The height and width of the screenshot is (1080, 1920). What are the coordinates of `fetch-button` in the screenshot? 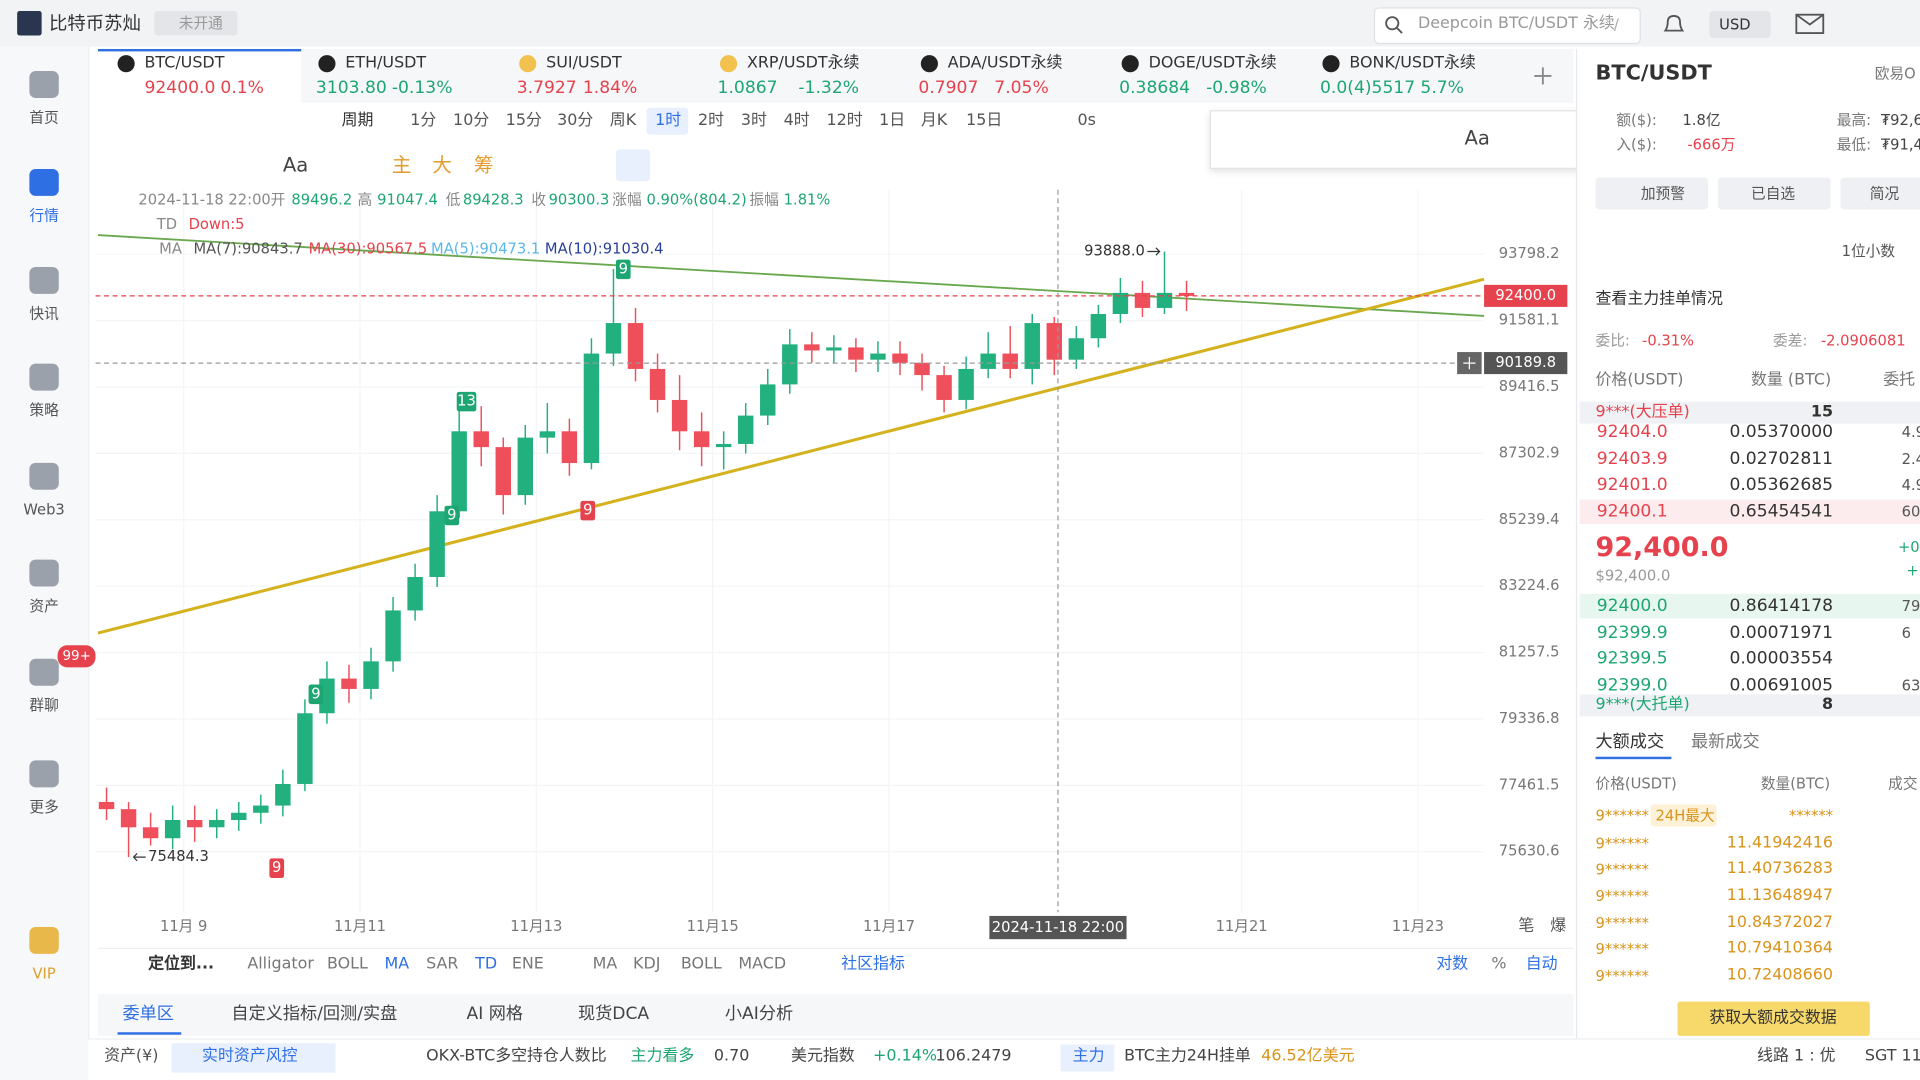 It's located at (1773, 1018).